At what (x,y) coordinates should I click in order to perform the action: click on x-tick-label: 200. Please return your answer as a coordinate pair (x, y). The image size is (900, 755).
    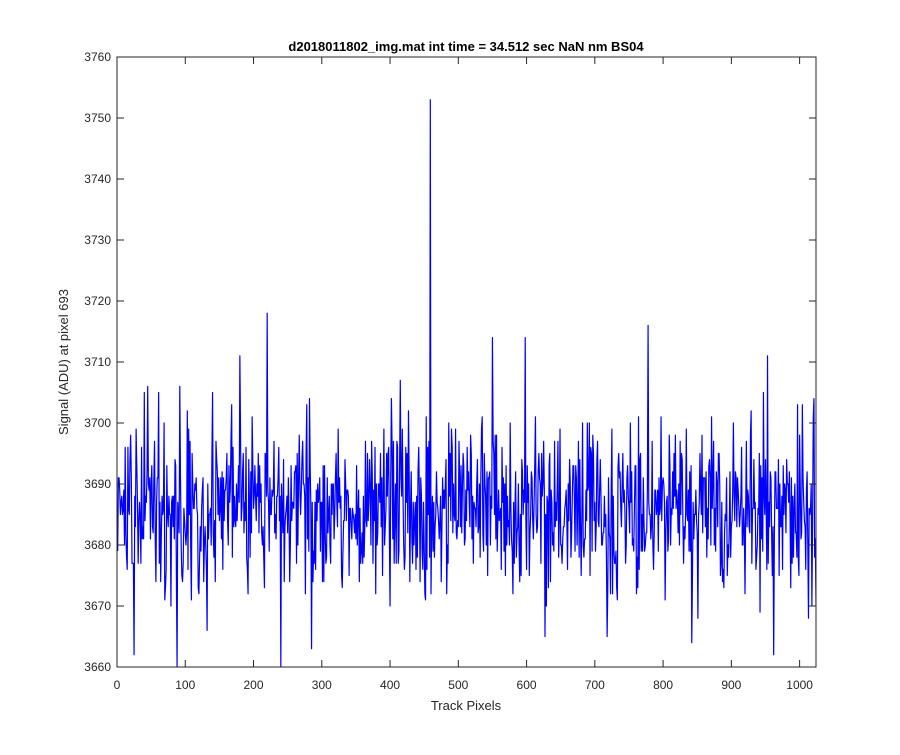
    Looking at the image, I should click on (254, 685).